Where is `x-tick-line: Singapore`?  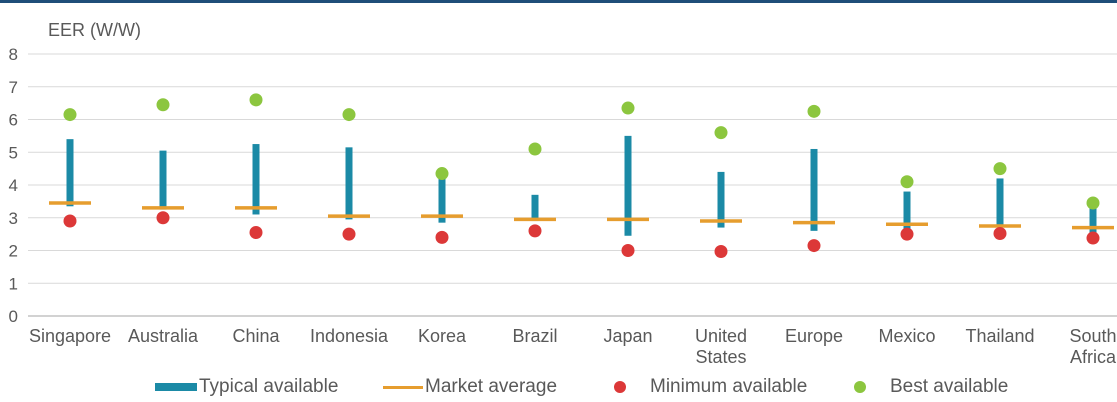
x-tick-line: Singapore is located at coordinates (70, 336).